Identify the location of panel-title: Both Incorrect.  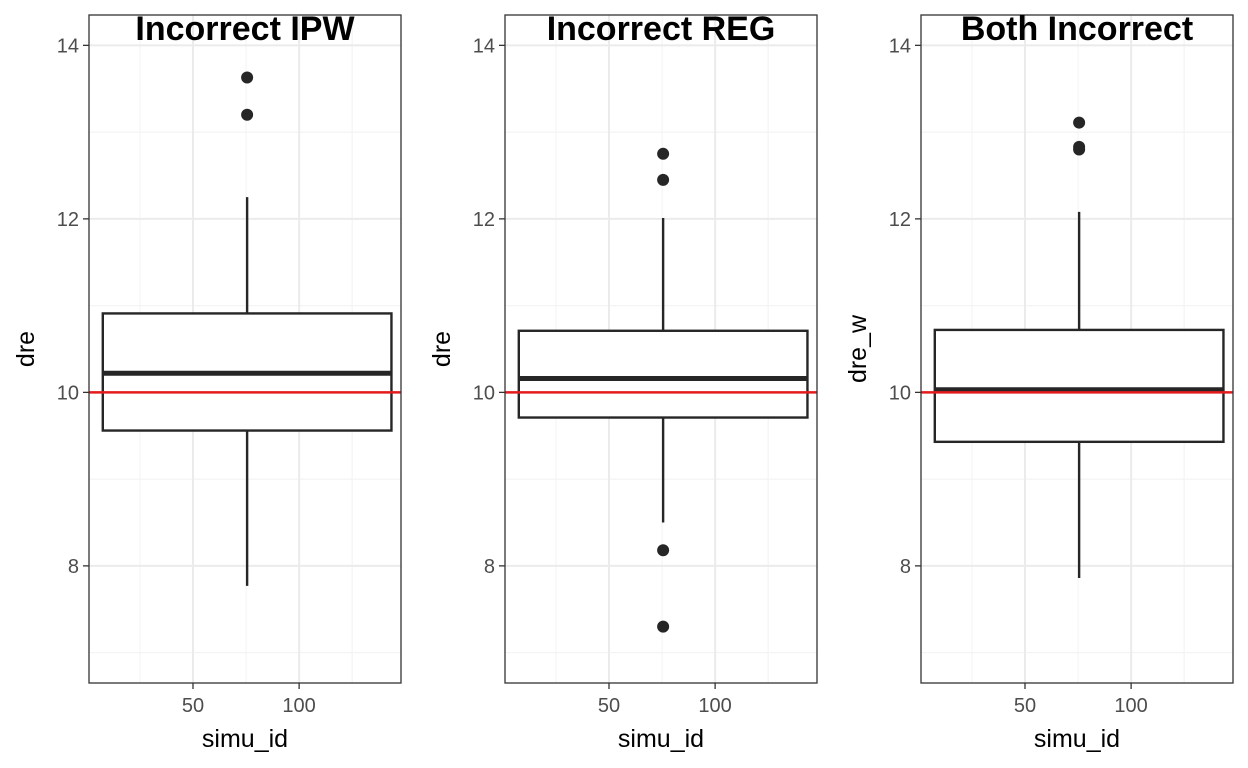
(1077, 29).